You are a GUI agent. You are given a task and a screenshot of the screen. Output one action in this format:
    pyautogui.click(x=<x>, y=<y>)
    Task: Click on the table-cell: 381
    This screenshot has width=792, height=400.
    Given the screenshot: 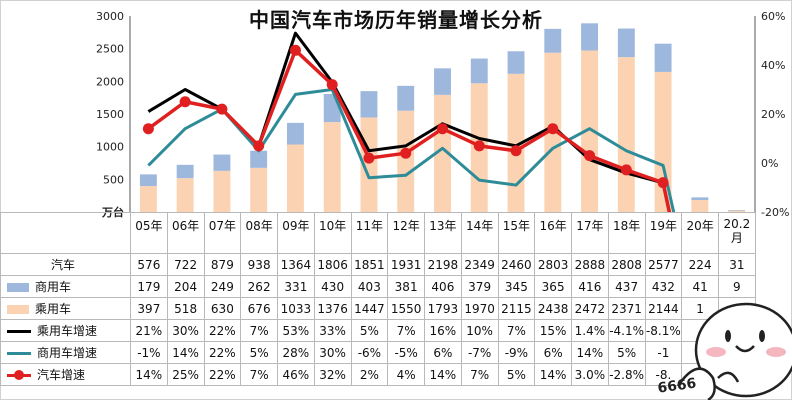 What is the action you would take?
    pyautogui.click(x=406, y=286)
    